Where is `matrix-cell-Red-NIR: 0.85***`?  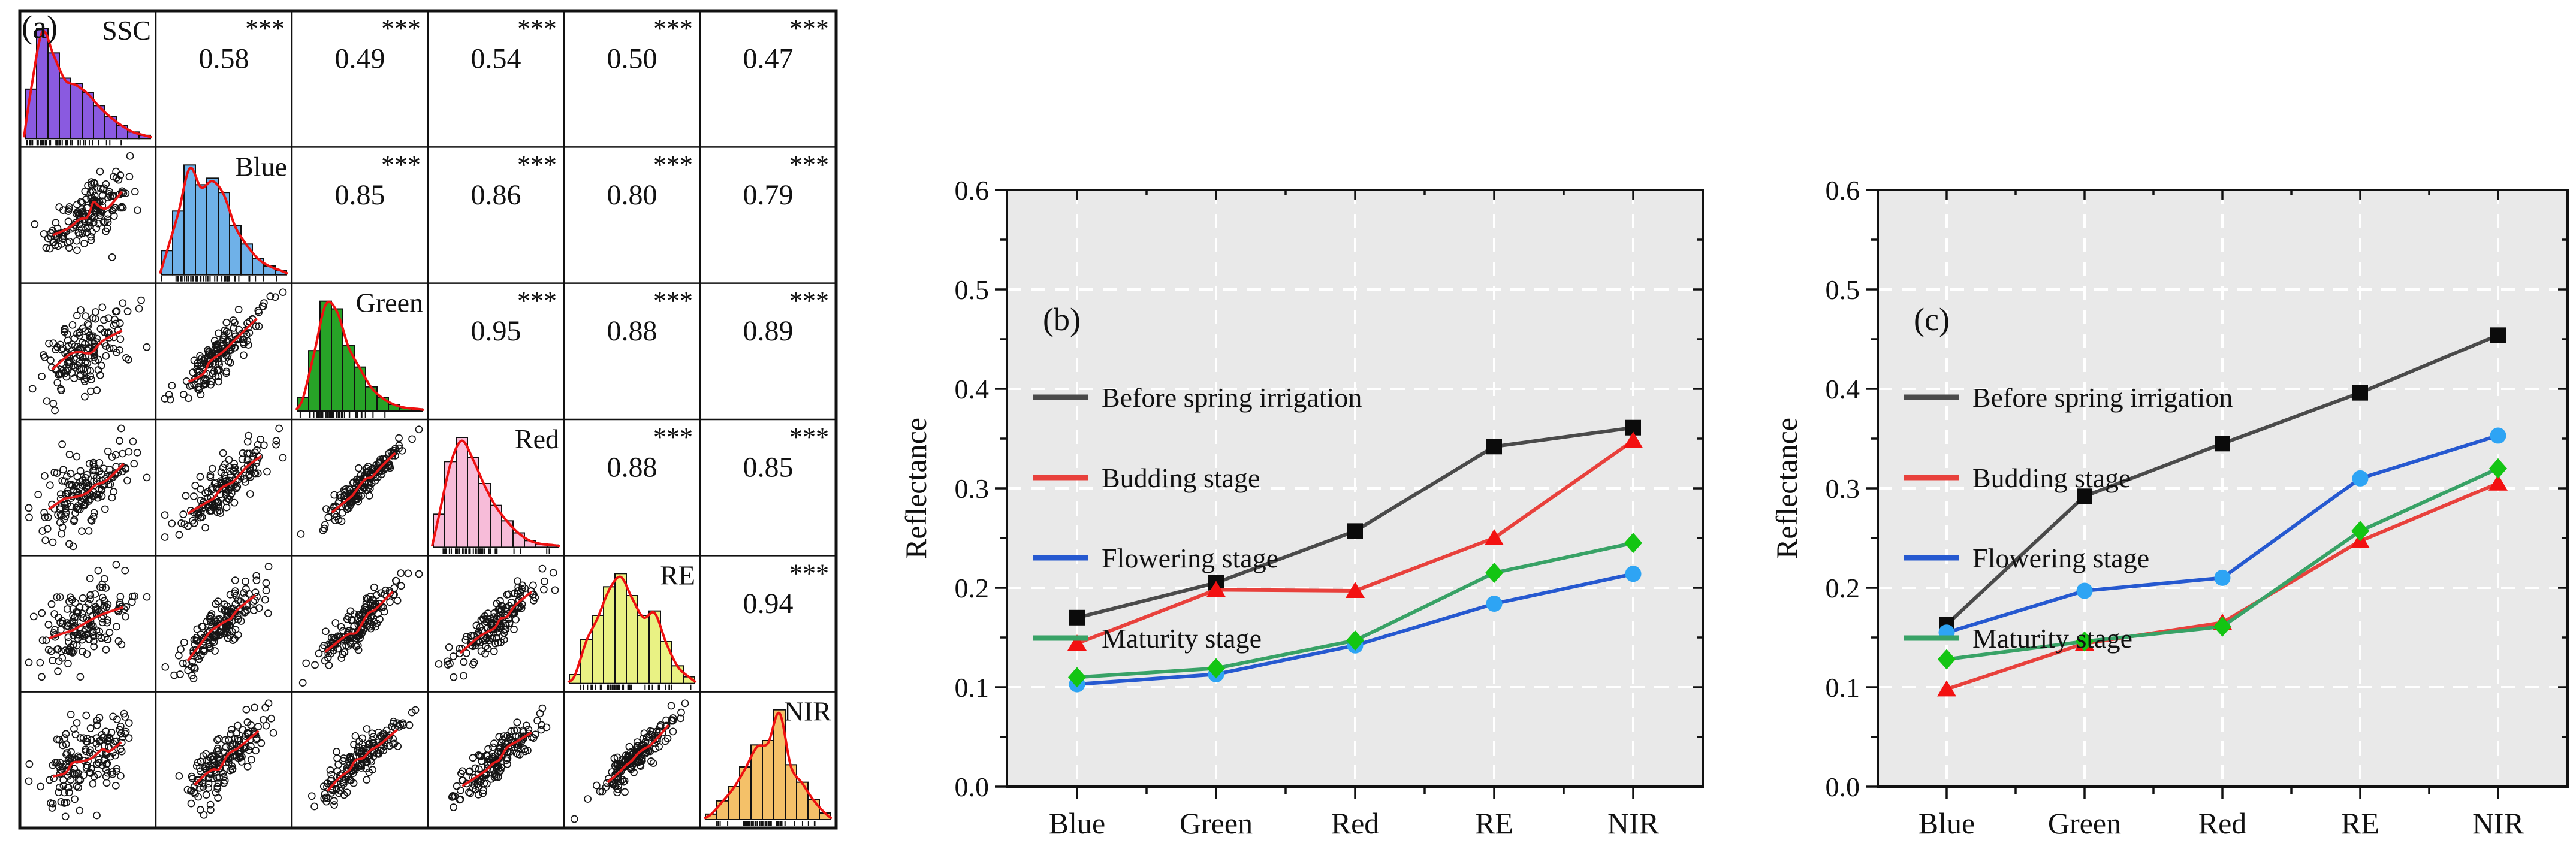
matrix-cell-Red-NIR: 0.85*** is located at coordinates (786, 453).